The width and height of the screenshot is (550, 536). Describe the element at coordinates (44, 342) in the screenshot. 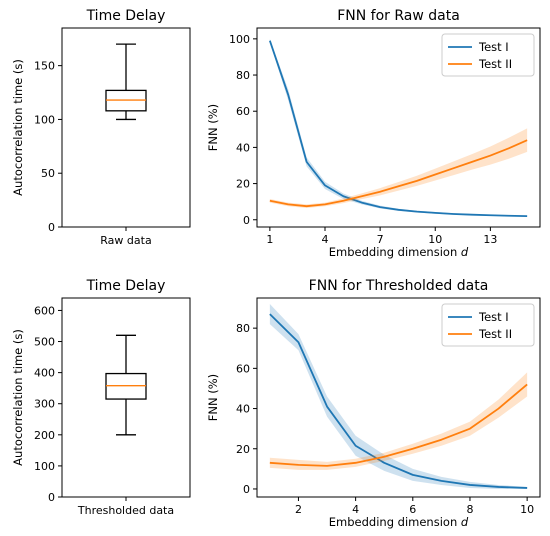

I see `y-tick-label: 500` at that location.